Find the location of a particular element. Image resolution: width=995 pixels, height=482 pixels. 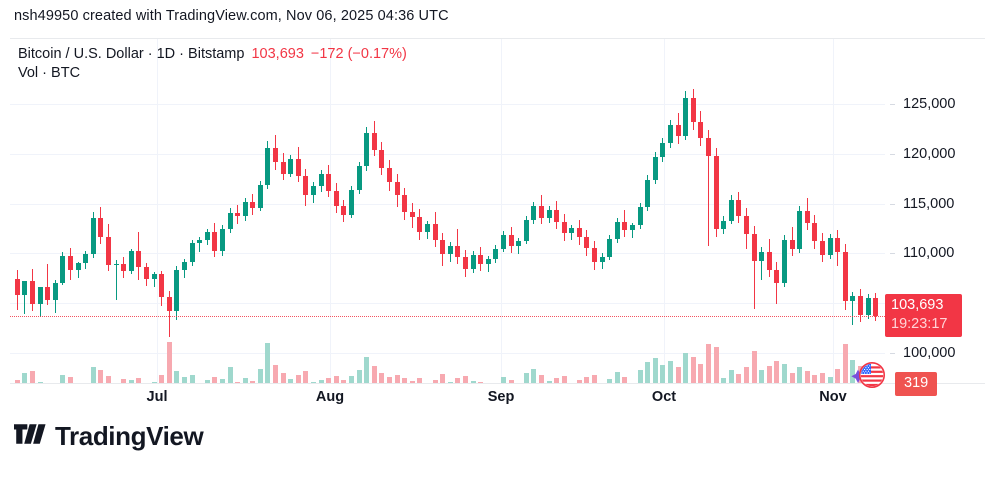

time-axis: Jul Aug Sep Oct Nov is located at coordinates (497, 397).